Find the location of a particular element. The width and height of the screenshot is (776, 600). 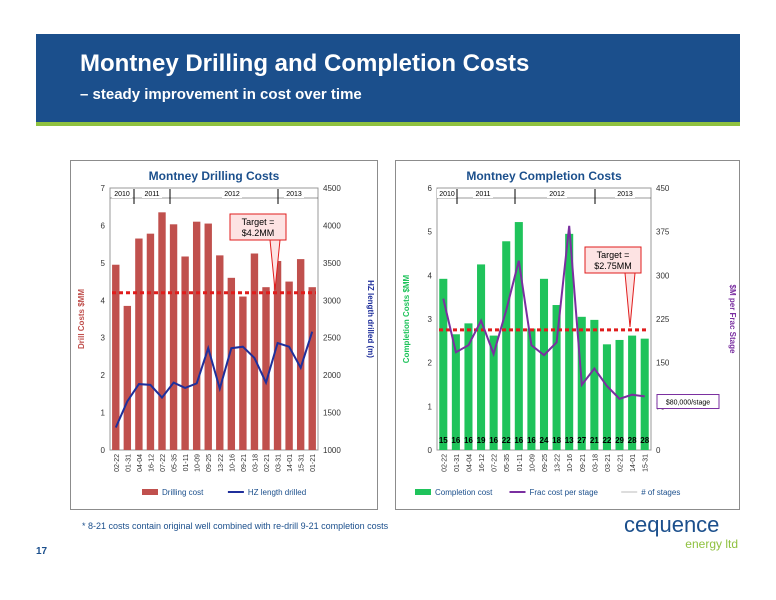

plot-area is located at coordinates (214, 319).